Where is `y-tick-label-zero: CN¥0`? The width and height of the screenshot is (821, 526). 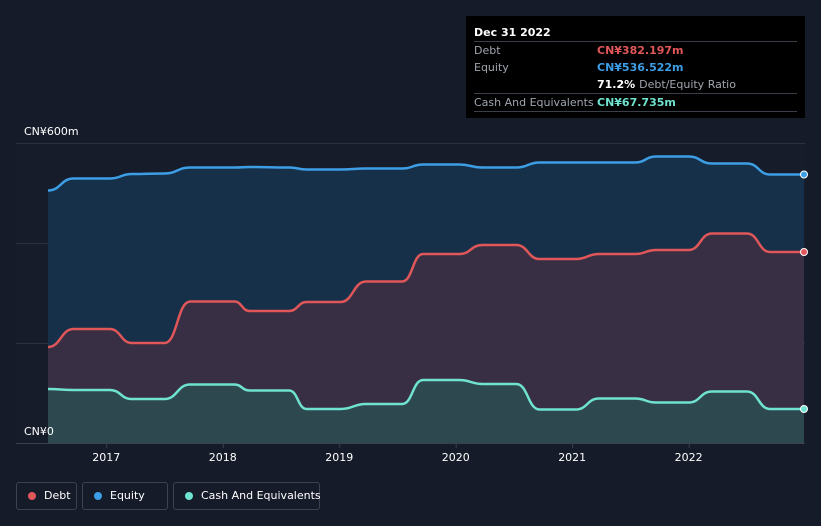
y-tick-label-zero: CN¥0 is located at coordinates (39, 431).